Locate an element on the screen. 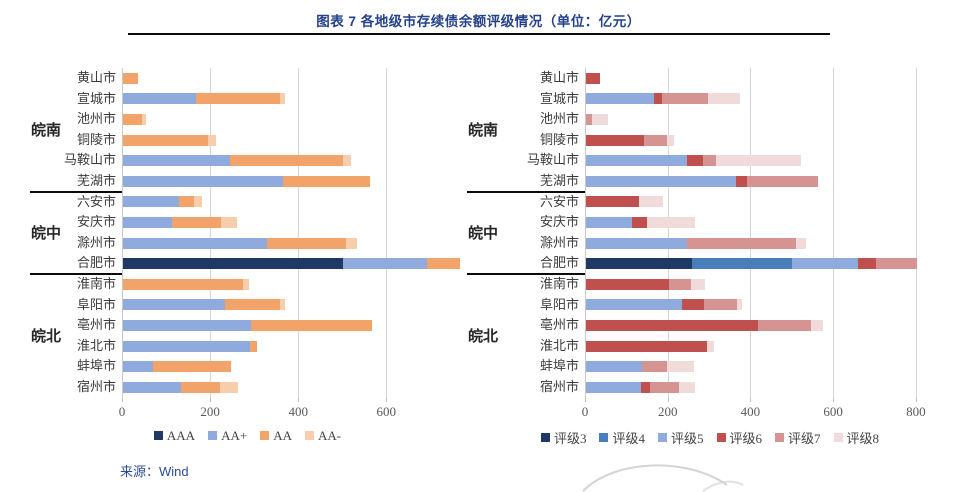  legend-label: AAA is located at coordinates (181, 435).